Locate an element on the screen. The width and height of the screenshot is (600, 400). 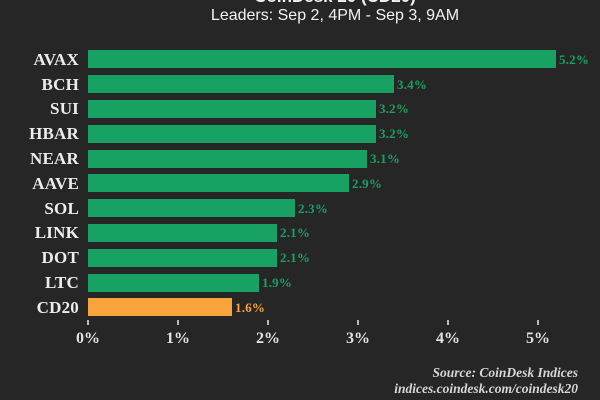
category-label: DOT is located at coordinates (60, 258).